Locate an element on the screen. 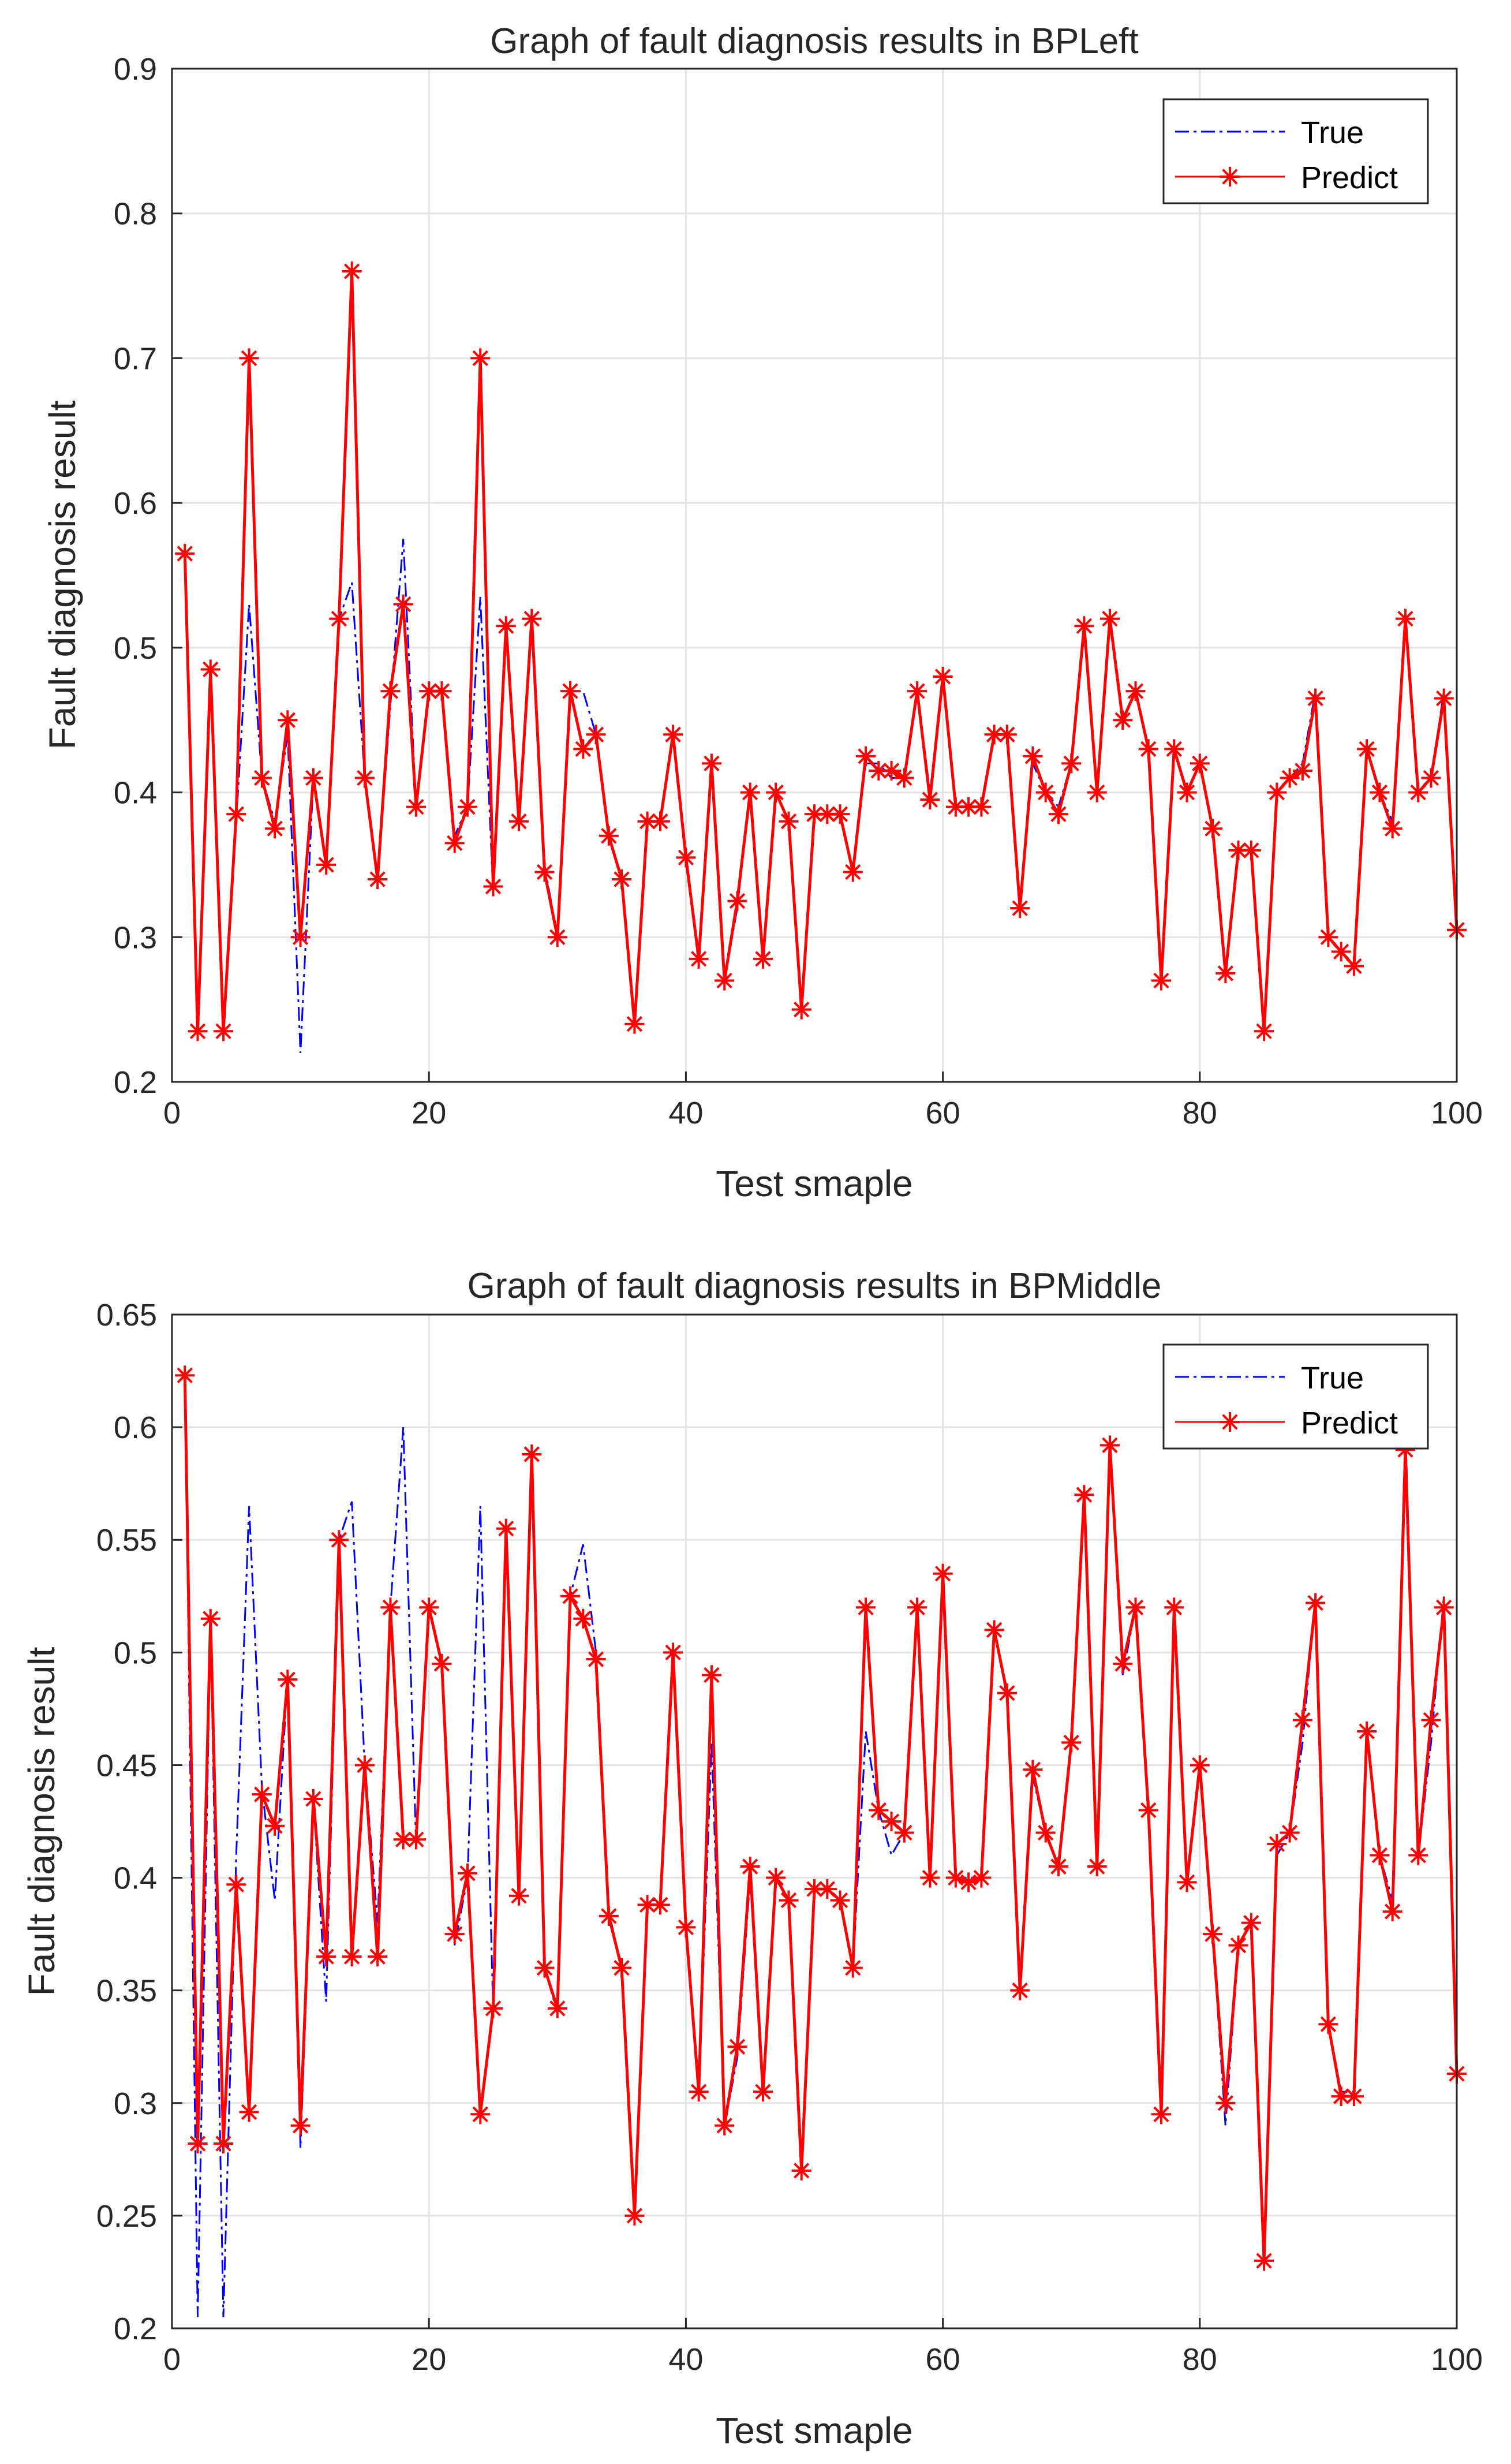 This screenshot has width=1511, height=2464. x-tick-label: 100 is located at coordinates (1457, 2359).